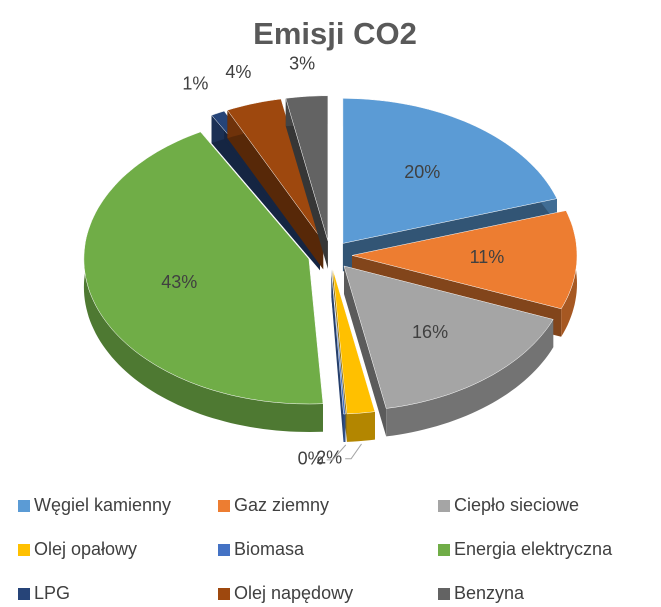 Image resolution: width=661 pixels, height=607 pixels. What do you see at coordinates (489, 593) in the screenshot?
I see `legend-label: Benzyna` at bounding box center [489, 593].